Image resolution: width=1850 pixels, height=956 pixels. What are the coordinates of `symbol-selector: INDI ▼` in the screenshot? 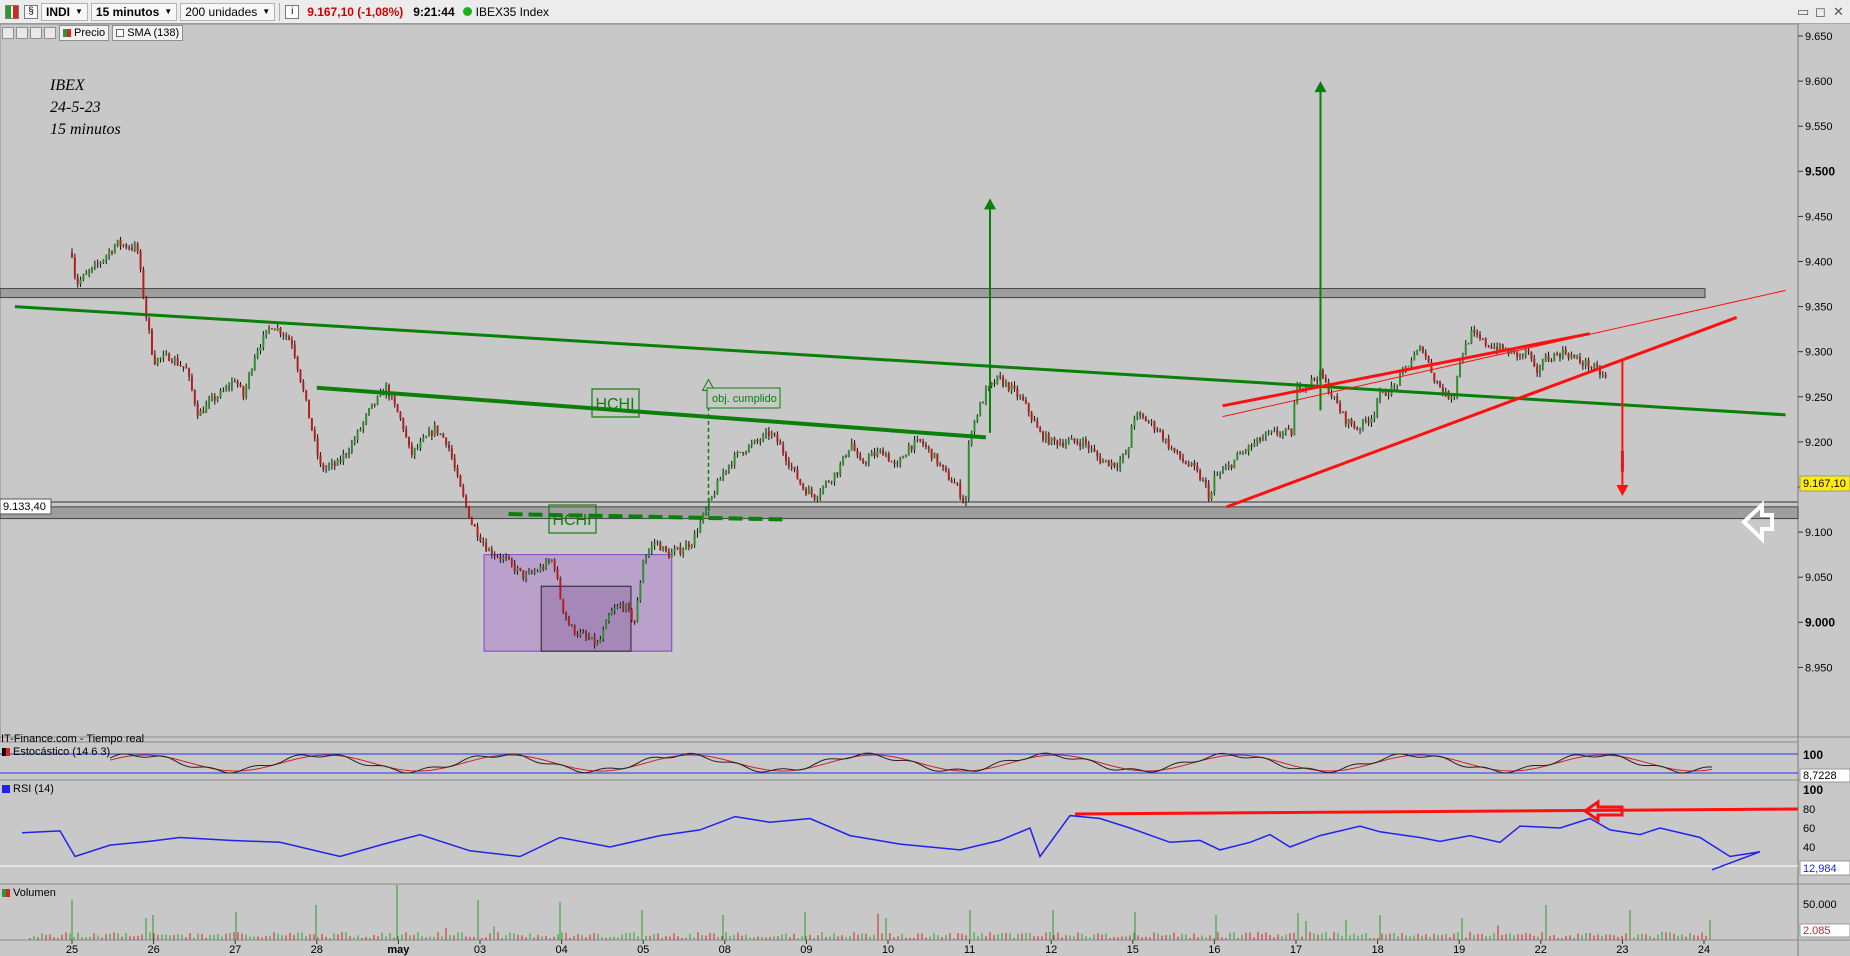 It's located at (64, 11).